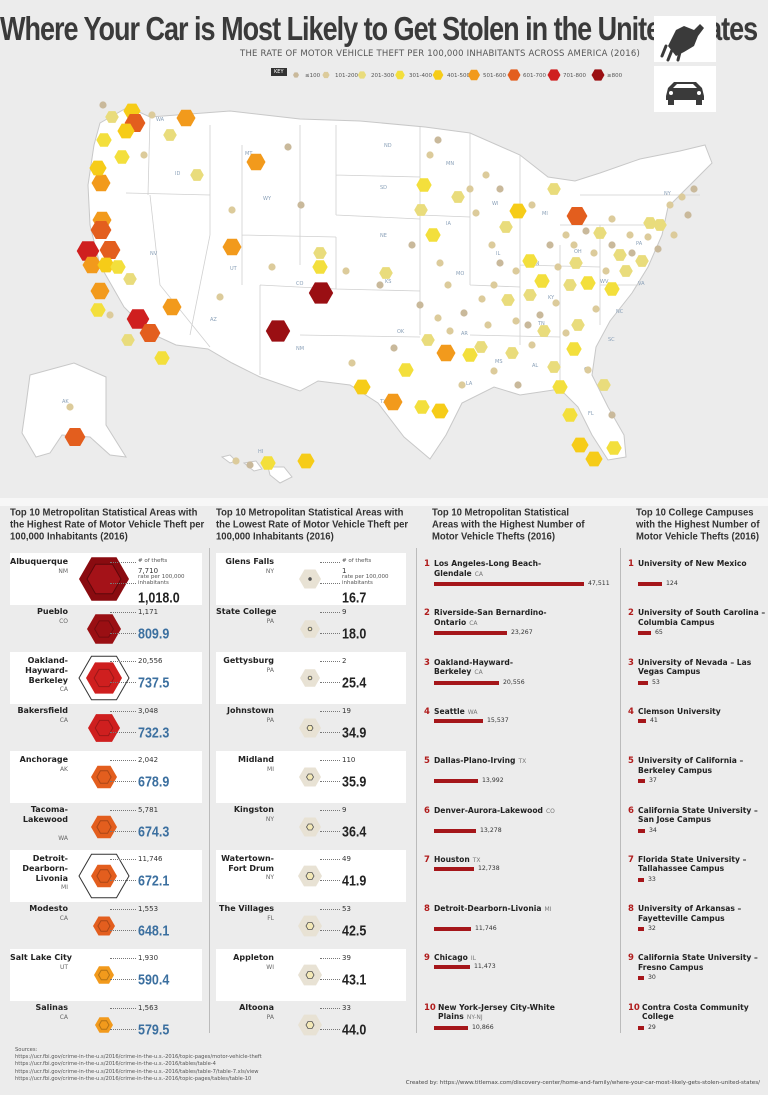 The height and width of the screenshot is (1095, 768). What do you see at coordinates (354, 831) in the screenshot?
I see `theft-rate: 36.4` at bounding box center [354, 831].